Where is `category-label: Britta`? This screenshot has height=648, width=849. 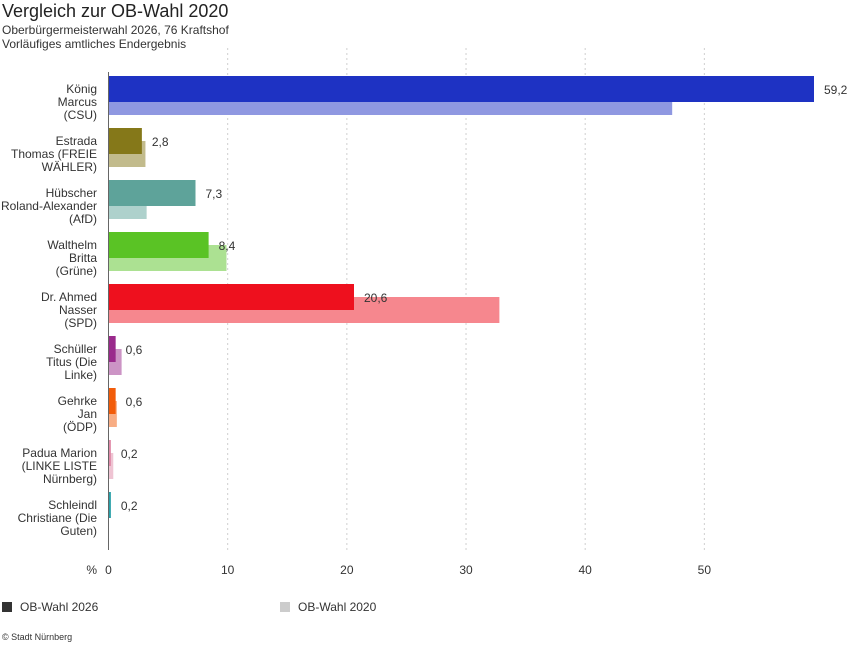
category-label: Britta is located at coordinates (83, 258).